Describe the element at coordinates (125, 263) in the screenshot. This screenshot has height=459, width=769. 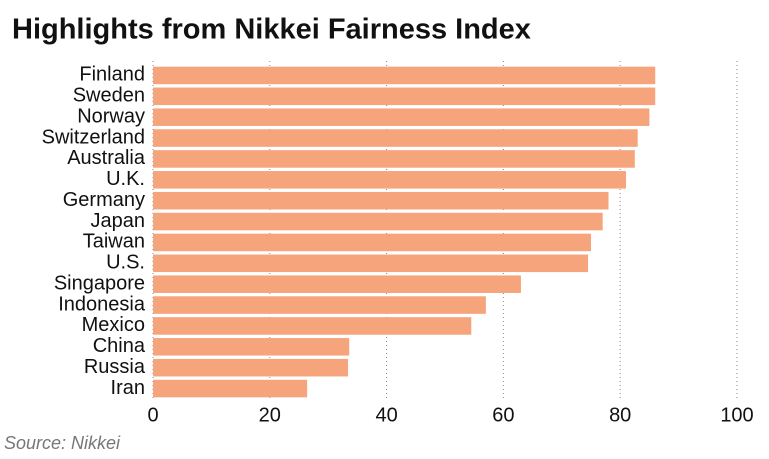
I see `y-tick-label: U.S.` at that location.